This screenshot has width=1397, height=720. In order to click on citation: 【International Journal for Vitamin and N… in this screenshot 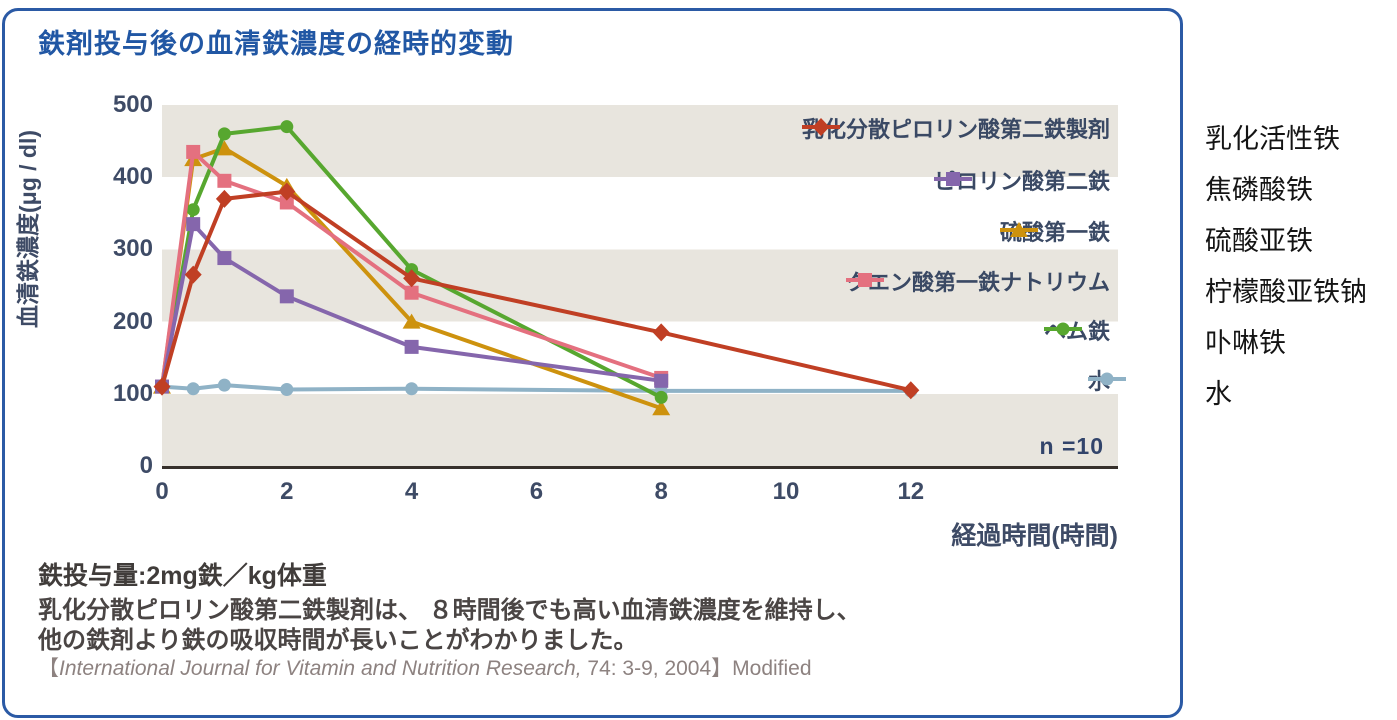, I will do `click(425, 667)`.